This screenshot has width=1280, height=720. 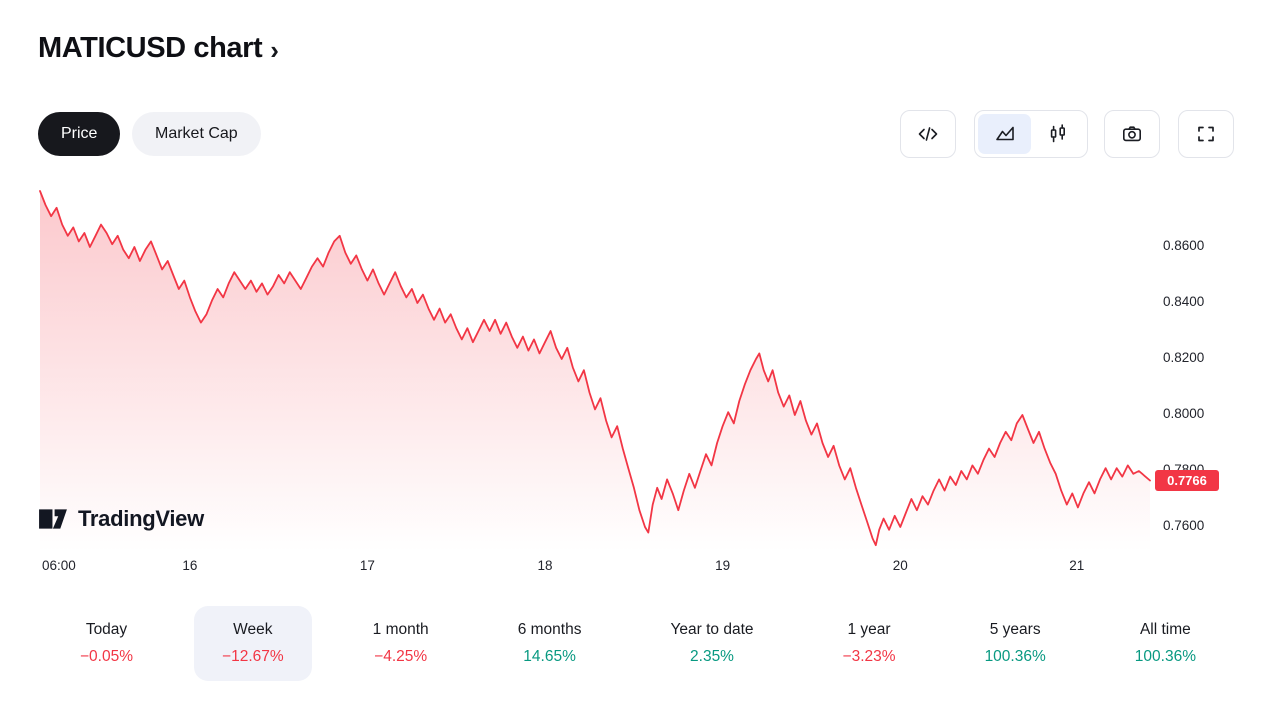 I want to click on range-change: −3.23%, so click(x=869, y=656).